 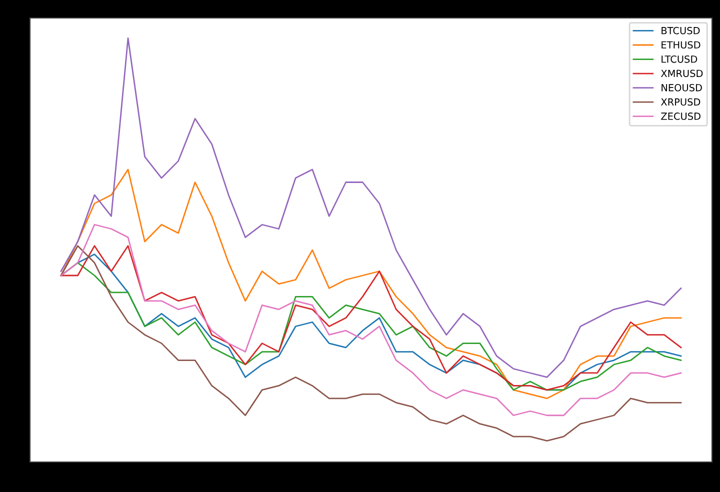 What do you see at coordinates (681, 30) in the screenshot?
I see `legend-label: BTCUSD` at bounding box center [681, 30].